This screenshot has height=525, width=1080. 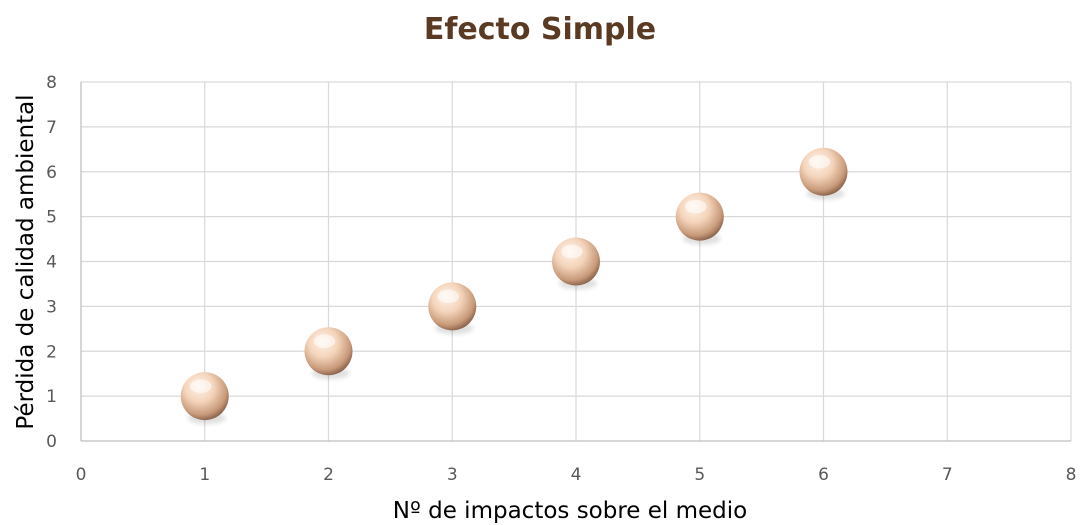 What do you see at coordinates (1071, 475) in the screenshot?
I see `x-tick-label: 8` at bounding box center [1071, 475].